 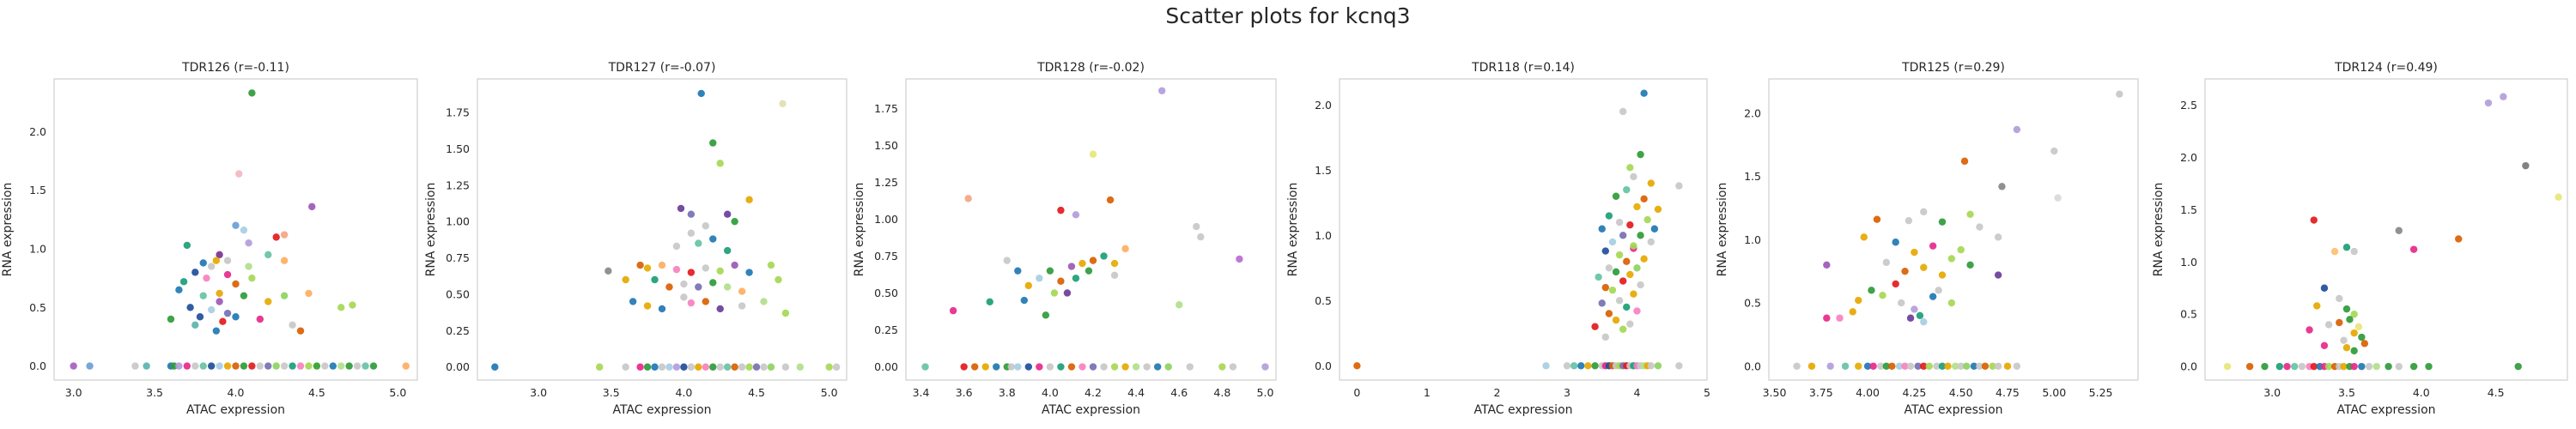 What do you see at coordinates (1752, 303) in the screenshot?
I see `y-tick-label: 0.5` at bounding box center [1752, 303].